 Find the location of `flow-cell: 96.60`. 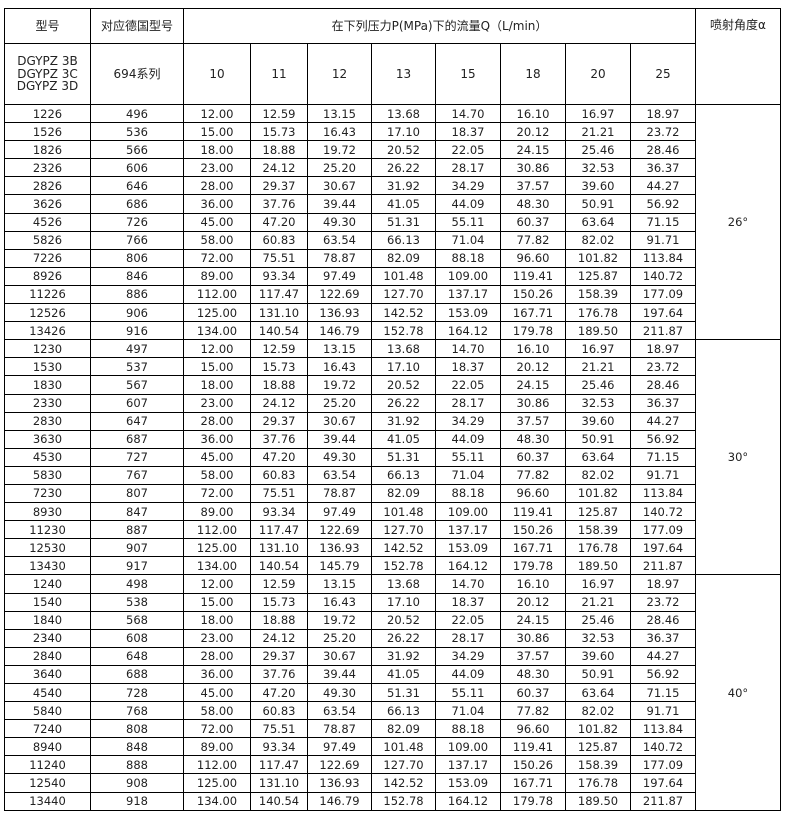

flow-cell: 96.60 is located at coordinates (533, 729).